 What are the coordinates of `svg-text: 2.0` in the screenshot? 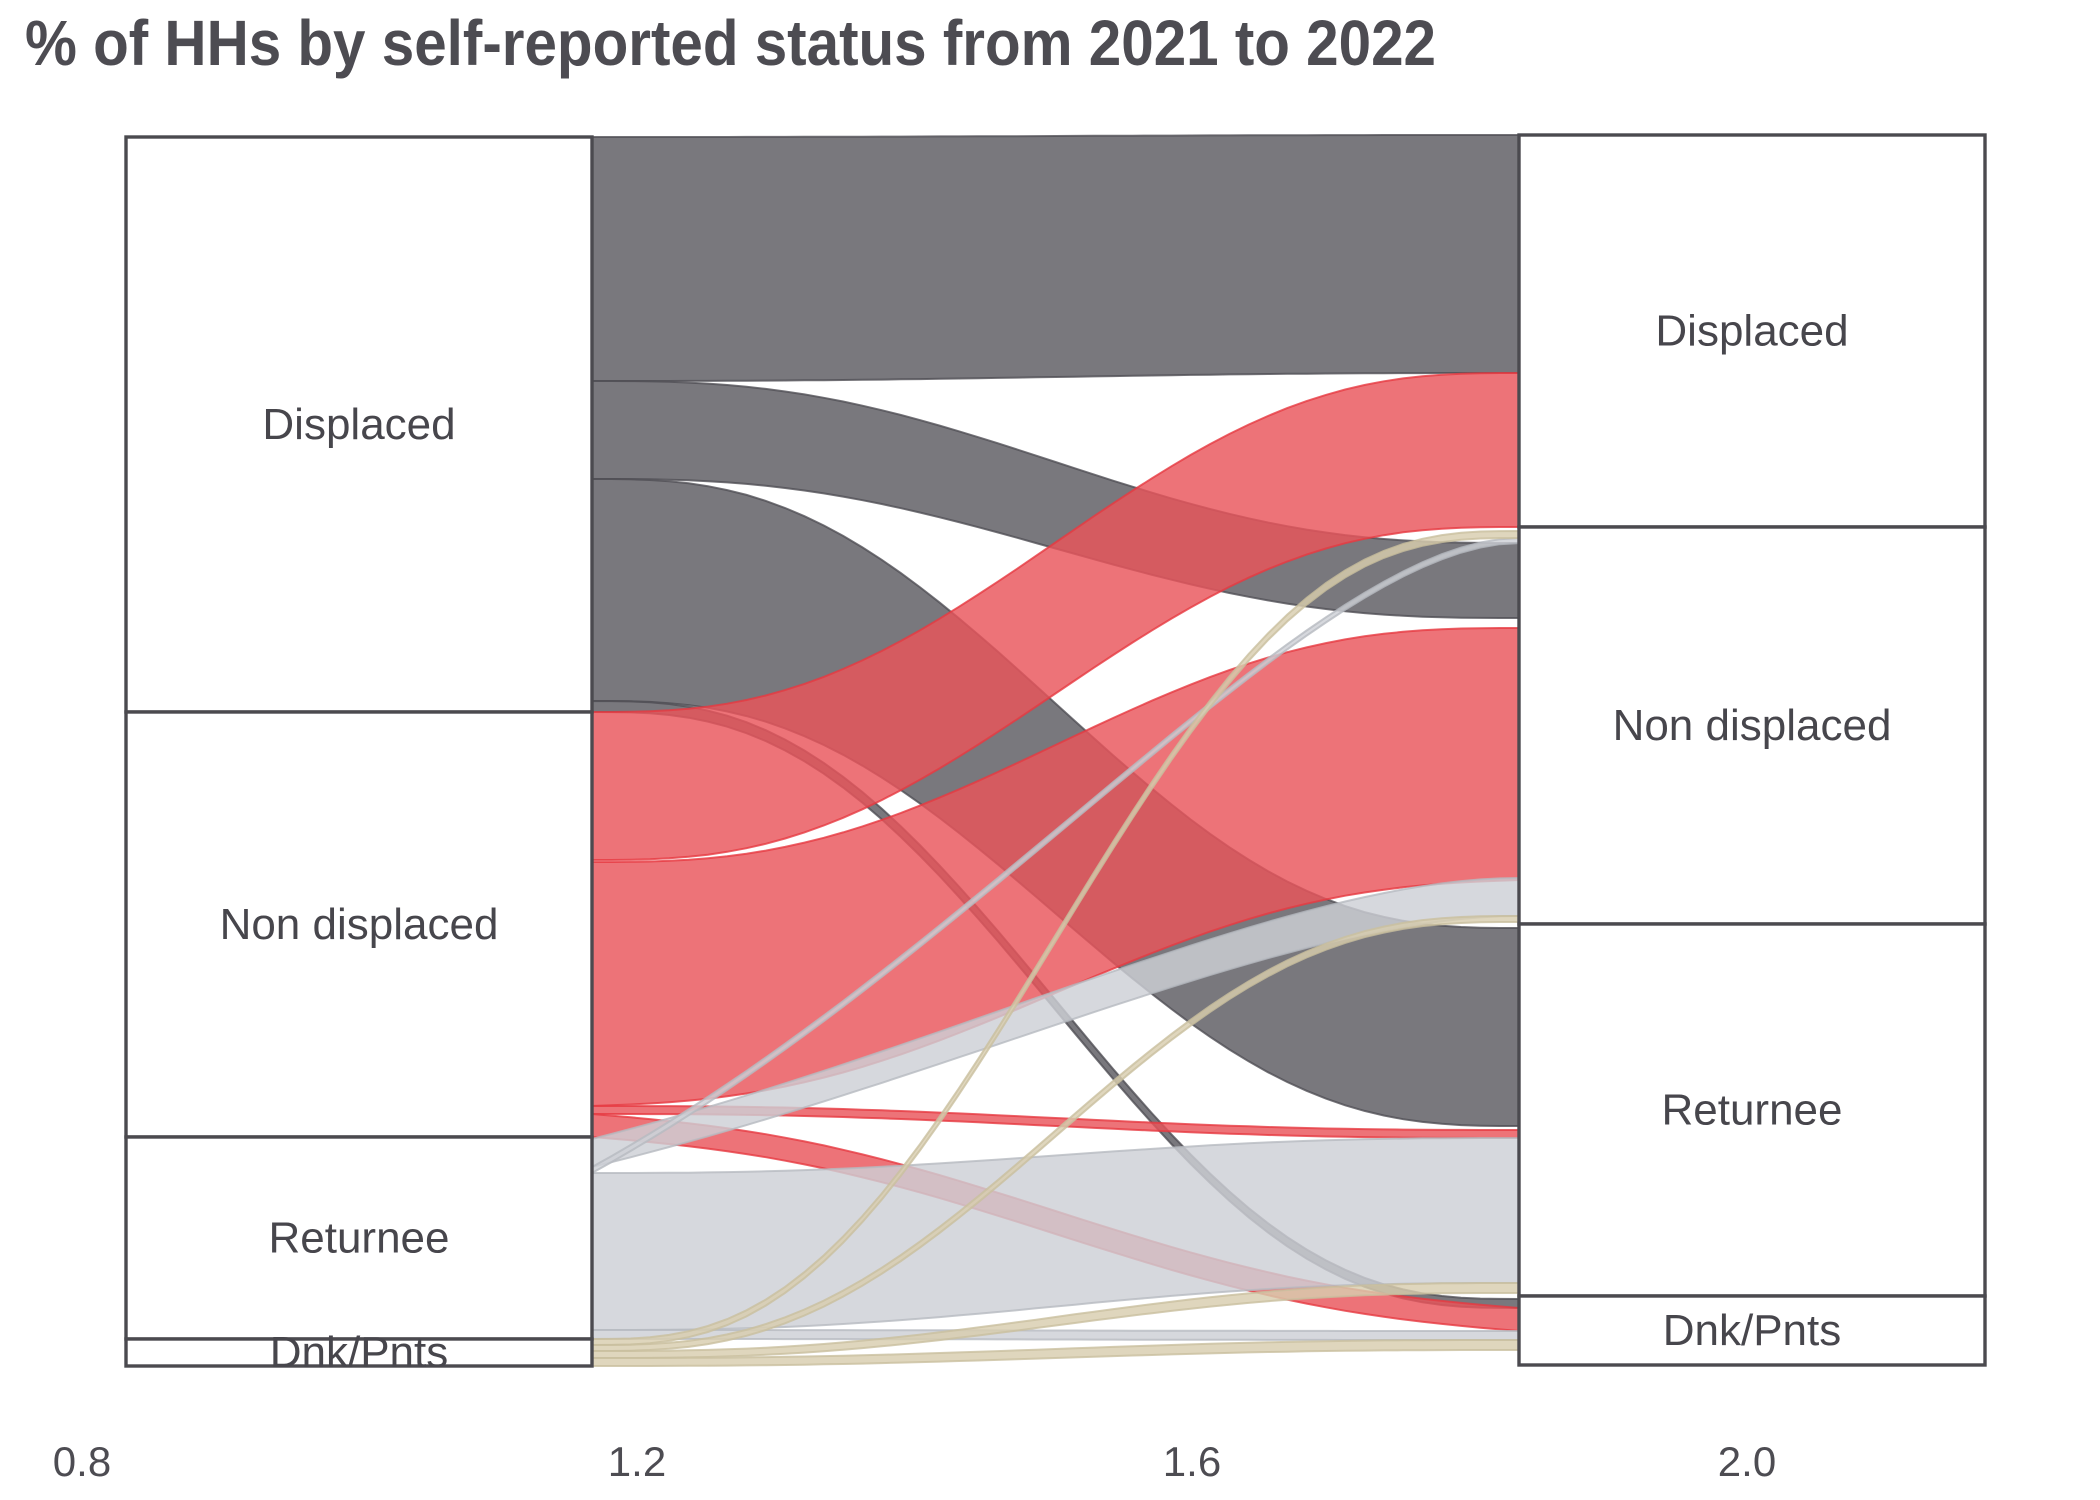 It's located at (1747, 1461).